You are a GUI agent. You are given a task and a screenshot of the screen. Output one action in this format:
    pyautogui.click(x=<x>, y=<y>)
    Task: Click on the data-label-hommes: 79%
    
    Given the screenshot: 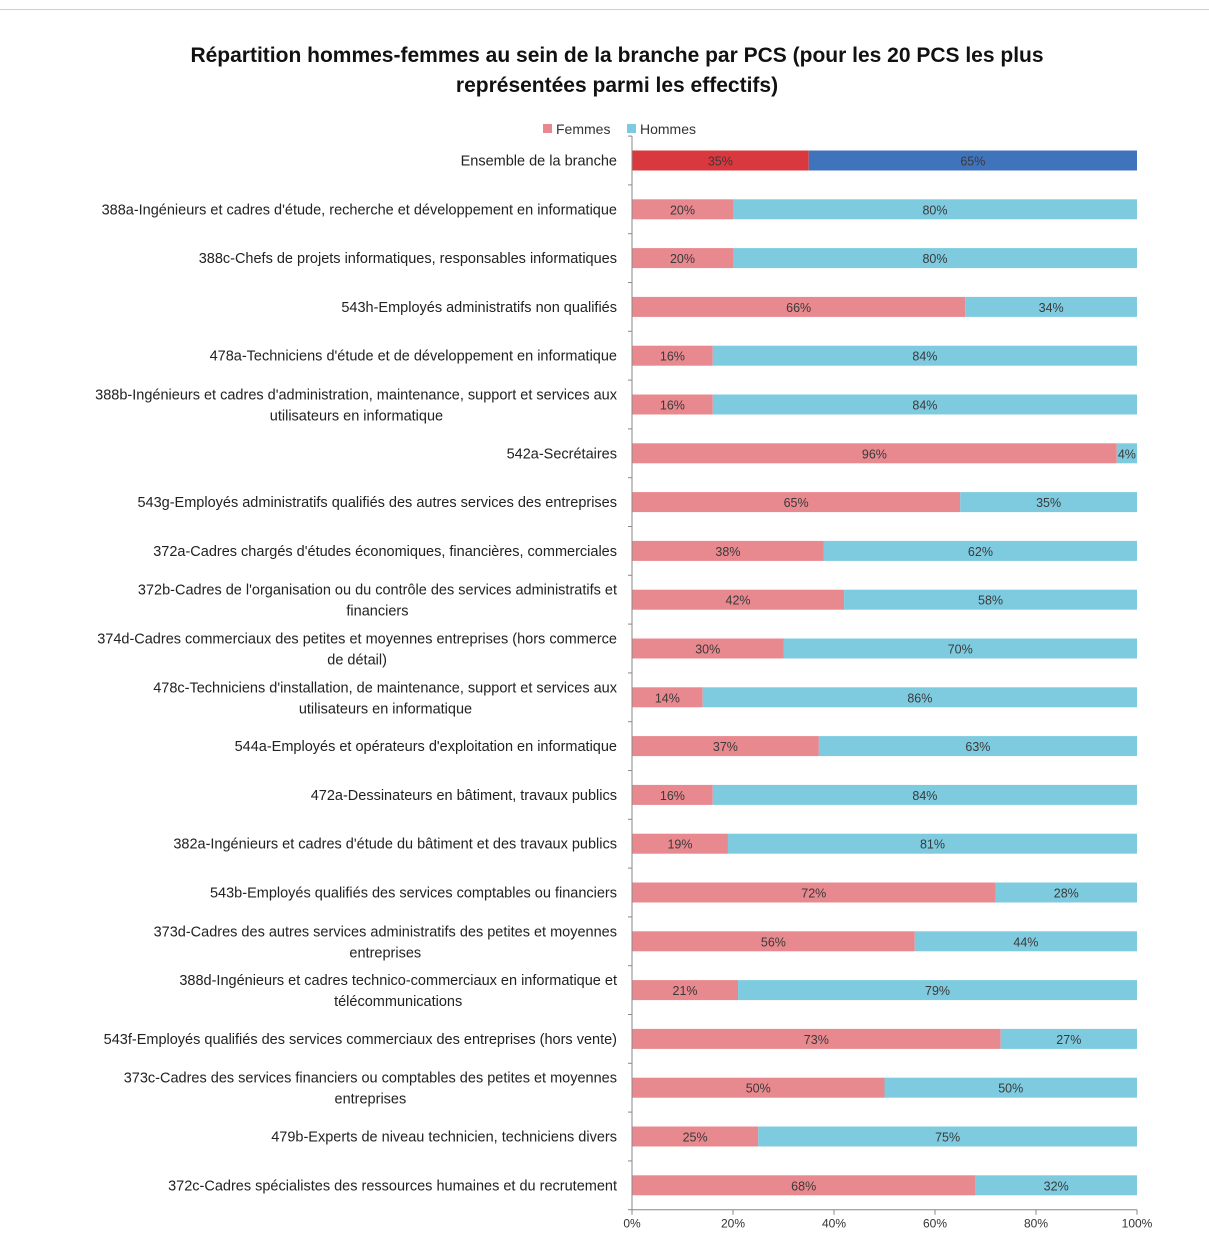 What is the action you would take?
    pyautogui.click(x=937, y=991)
    